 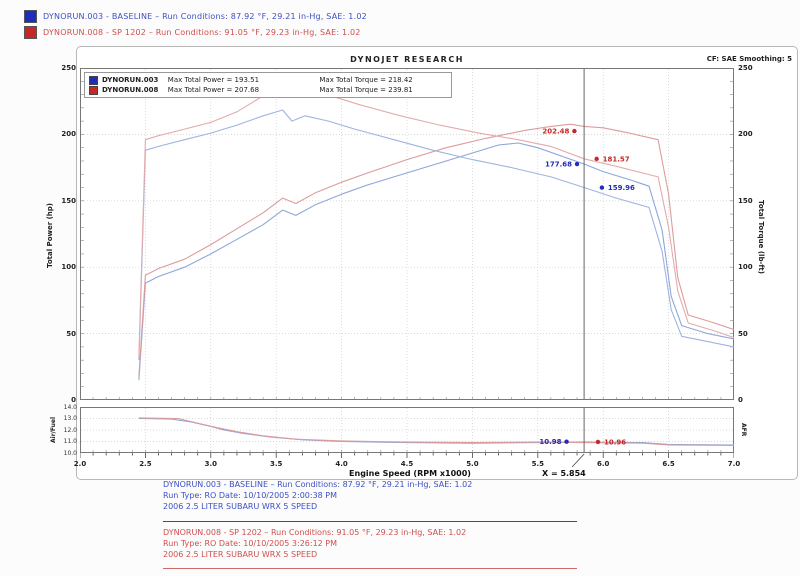 What do you see at coordinates (341, 464) in the screenshot?
I see `rpm-tick-4.0: 4.0` at bounding box center [341, 464].